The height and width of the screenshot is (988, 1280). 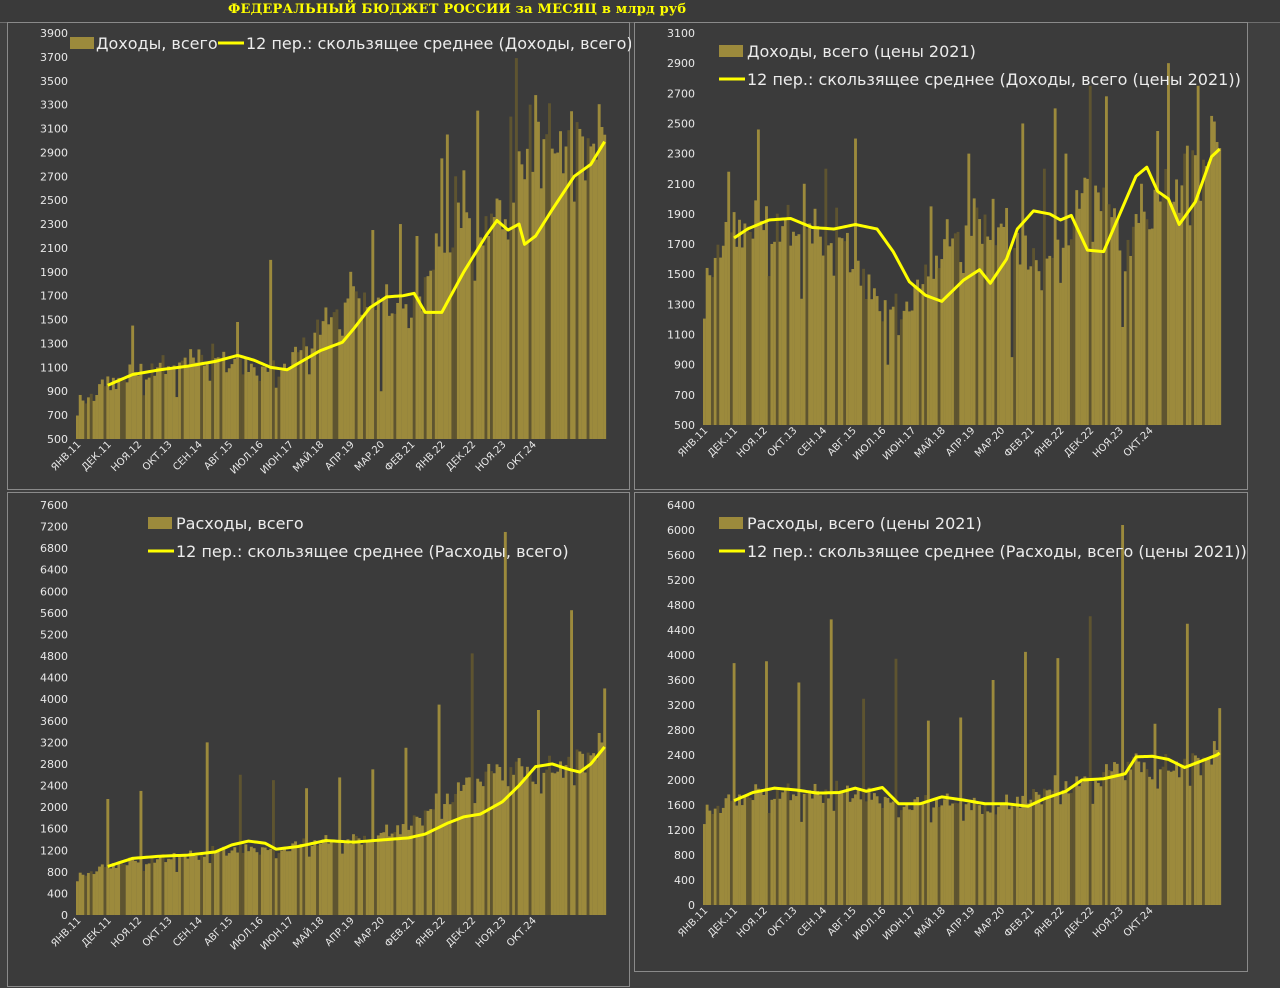 I want to click on x-tick-label: НОЯ.12, so click(x=126, y=932).